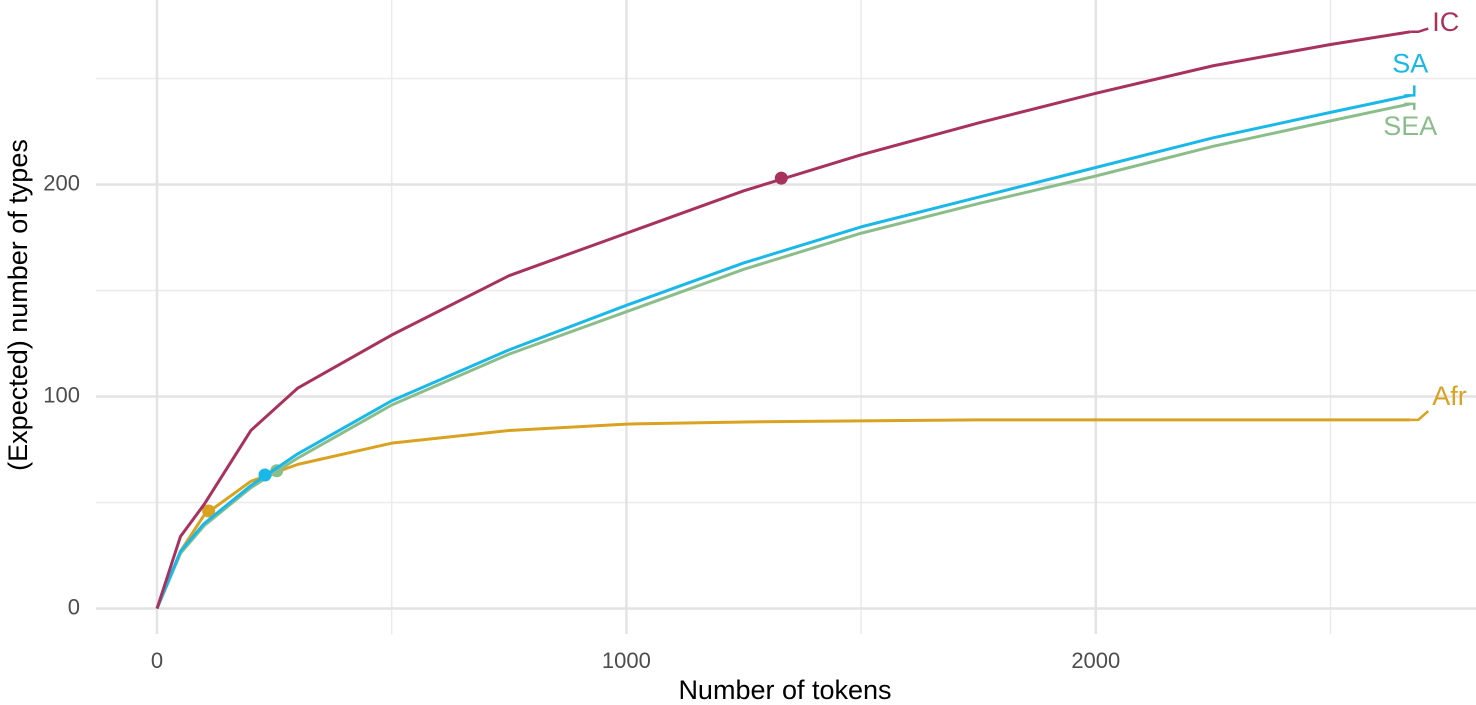  What do you see at coordinates (61, 394) in the screenshot?
I see `y-tick-label: 100` at bounding box center [61, 394].